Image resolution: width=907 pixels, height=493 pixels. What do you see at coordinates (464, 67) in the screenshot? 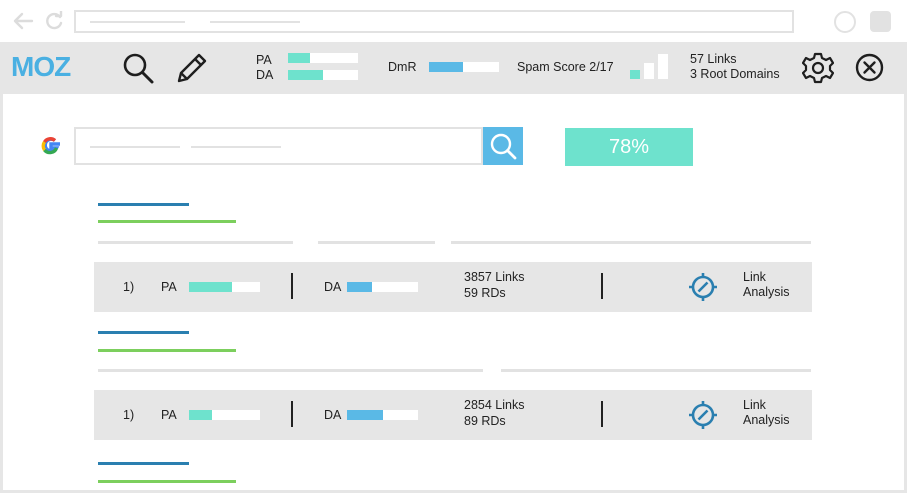
I see `dmr-bar` at bounding box center [464, 67].